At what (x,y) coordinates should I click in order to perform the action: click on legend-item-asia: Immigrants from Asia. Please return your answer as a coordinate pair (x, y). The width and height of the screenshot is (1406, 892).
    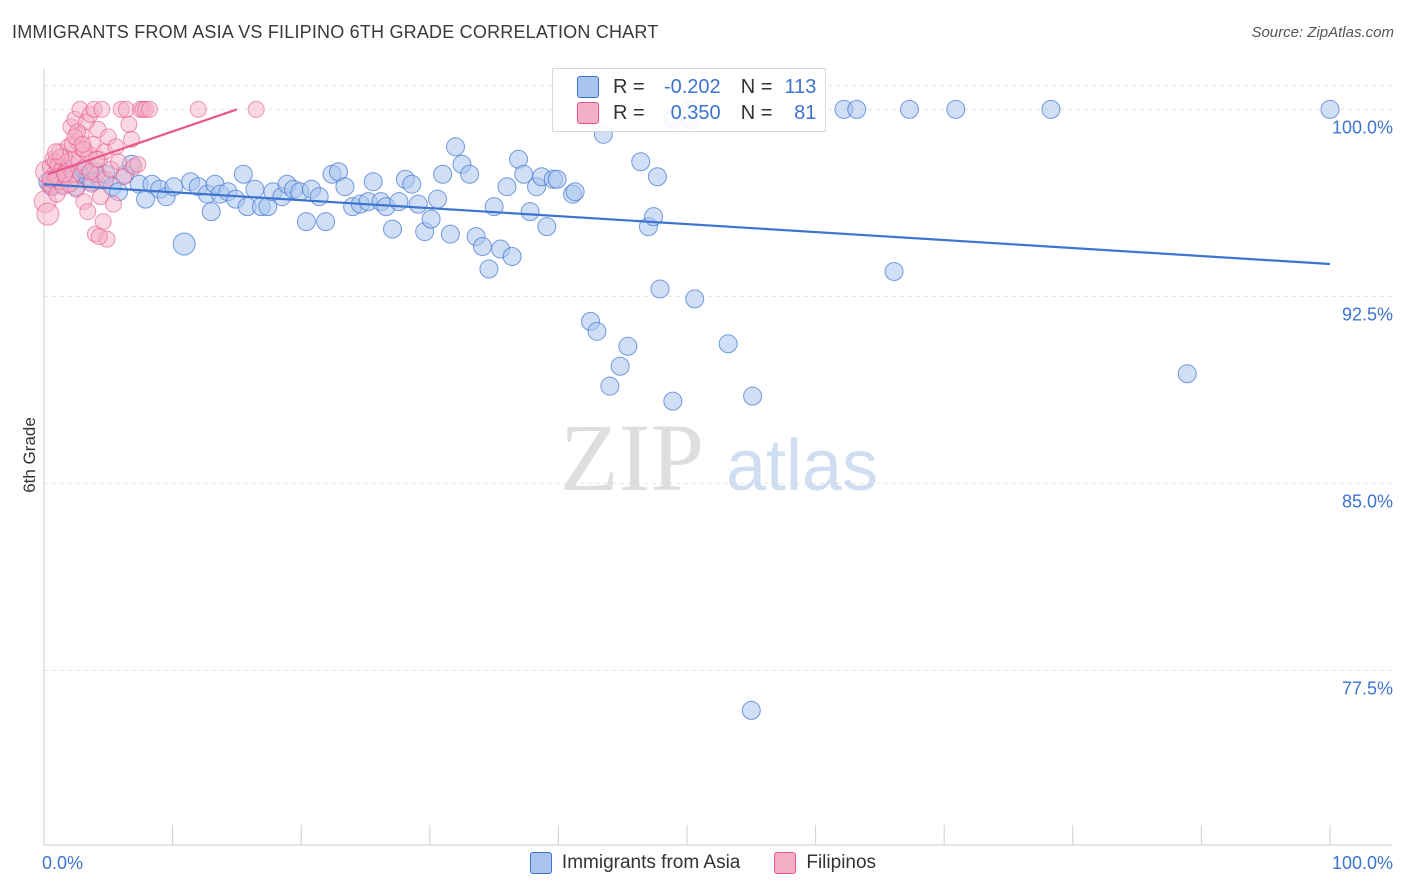
    Looking at the image, I should click on (635, 863).